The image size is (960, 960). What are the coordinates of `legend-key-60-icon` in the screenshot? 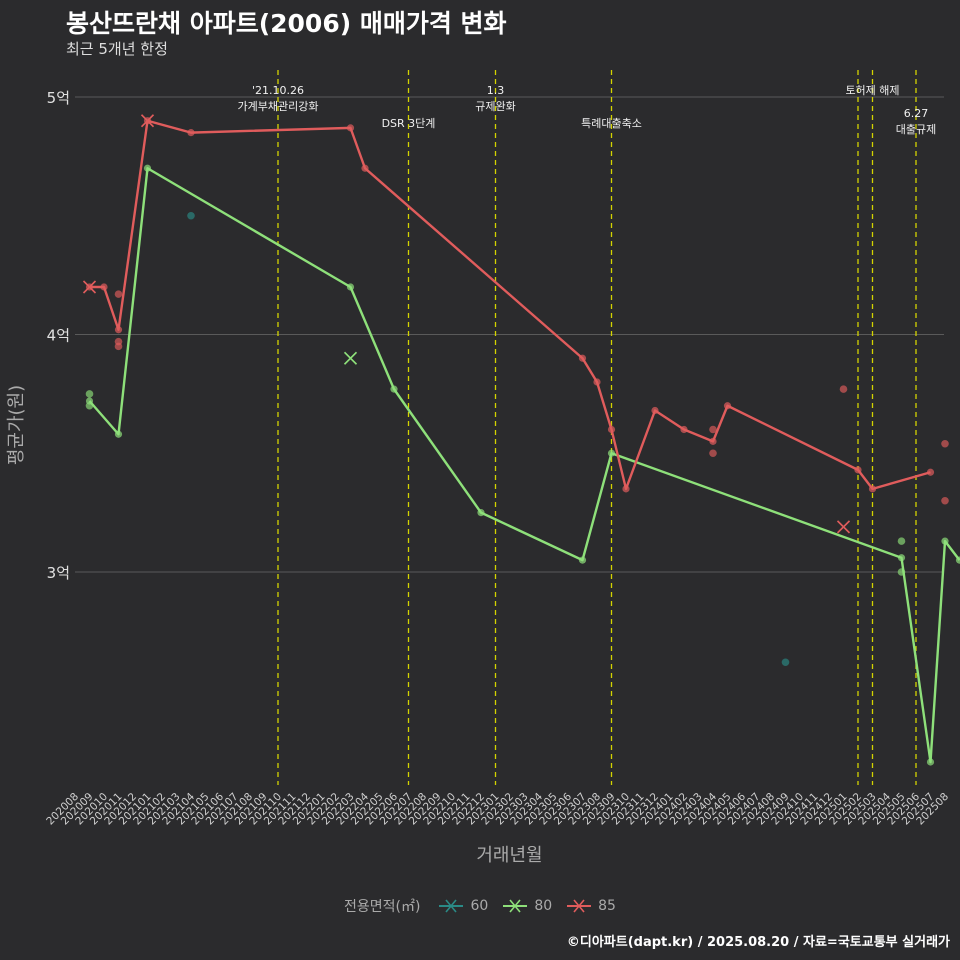 It's located at (451, 906).